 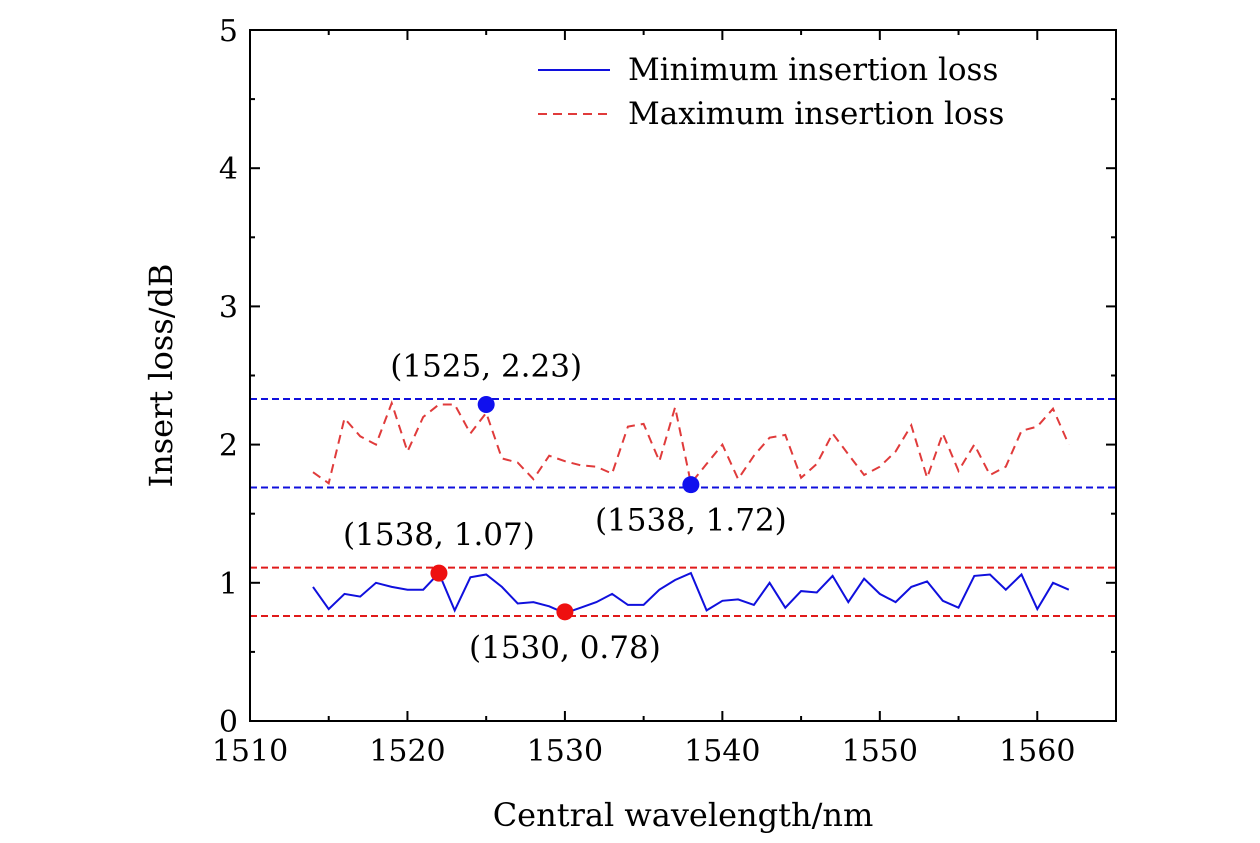 I want to click on x-axis-title: Central wavelength/nm, so click(x=683, y=815).